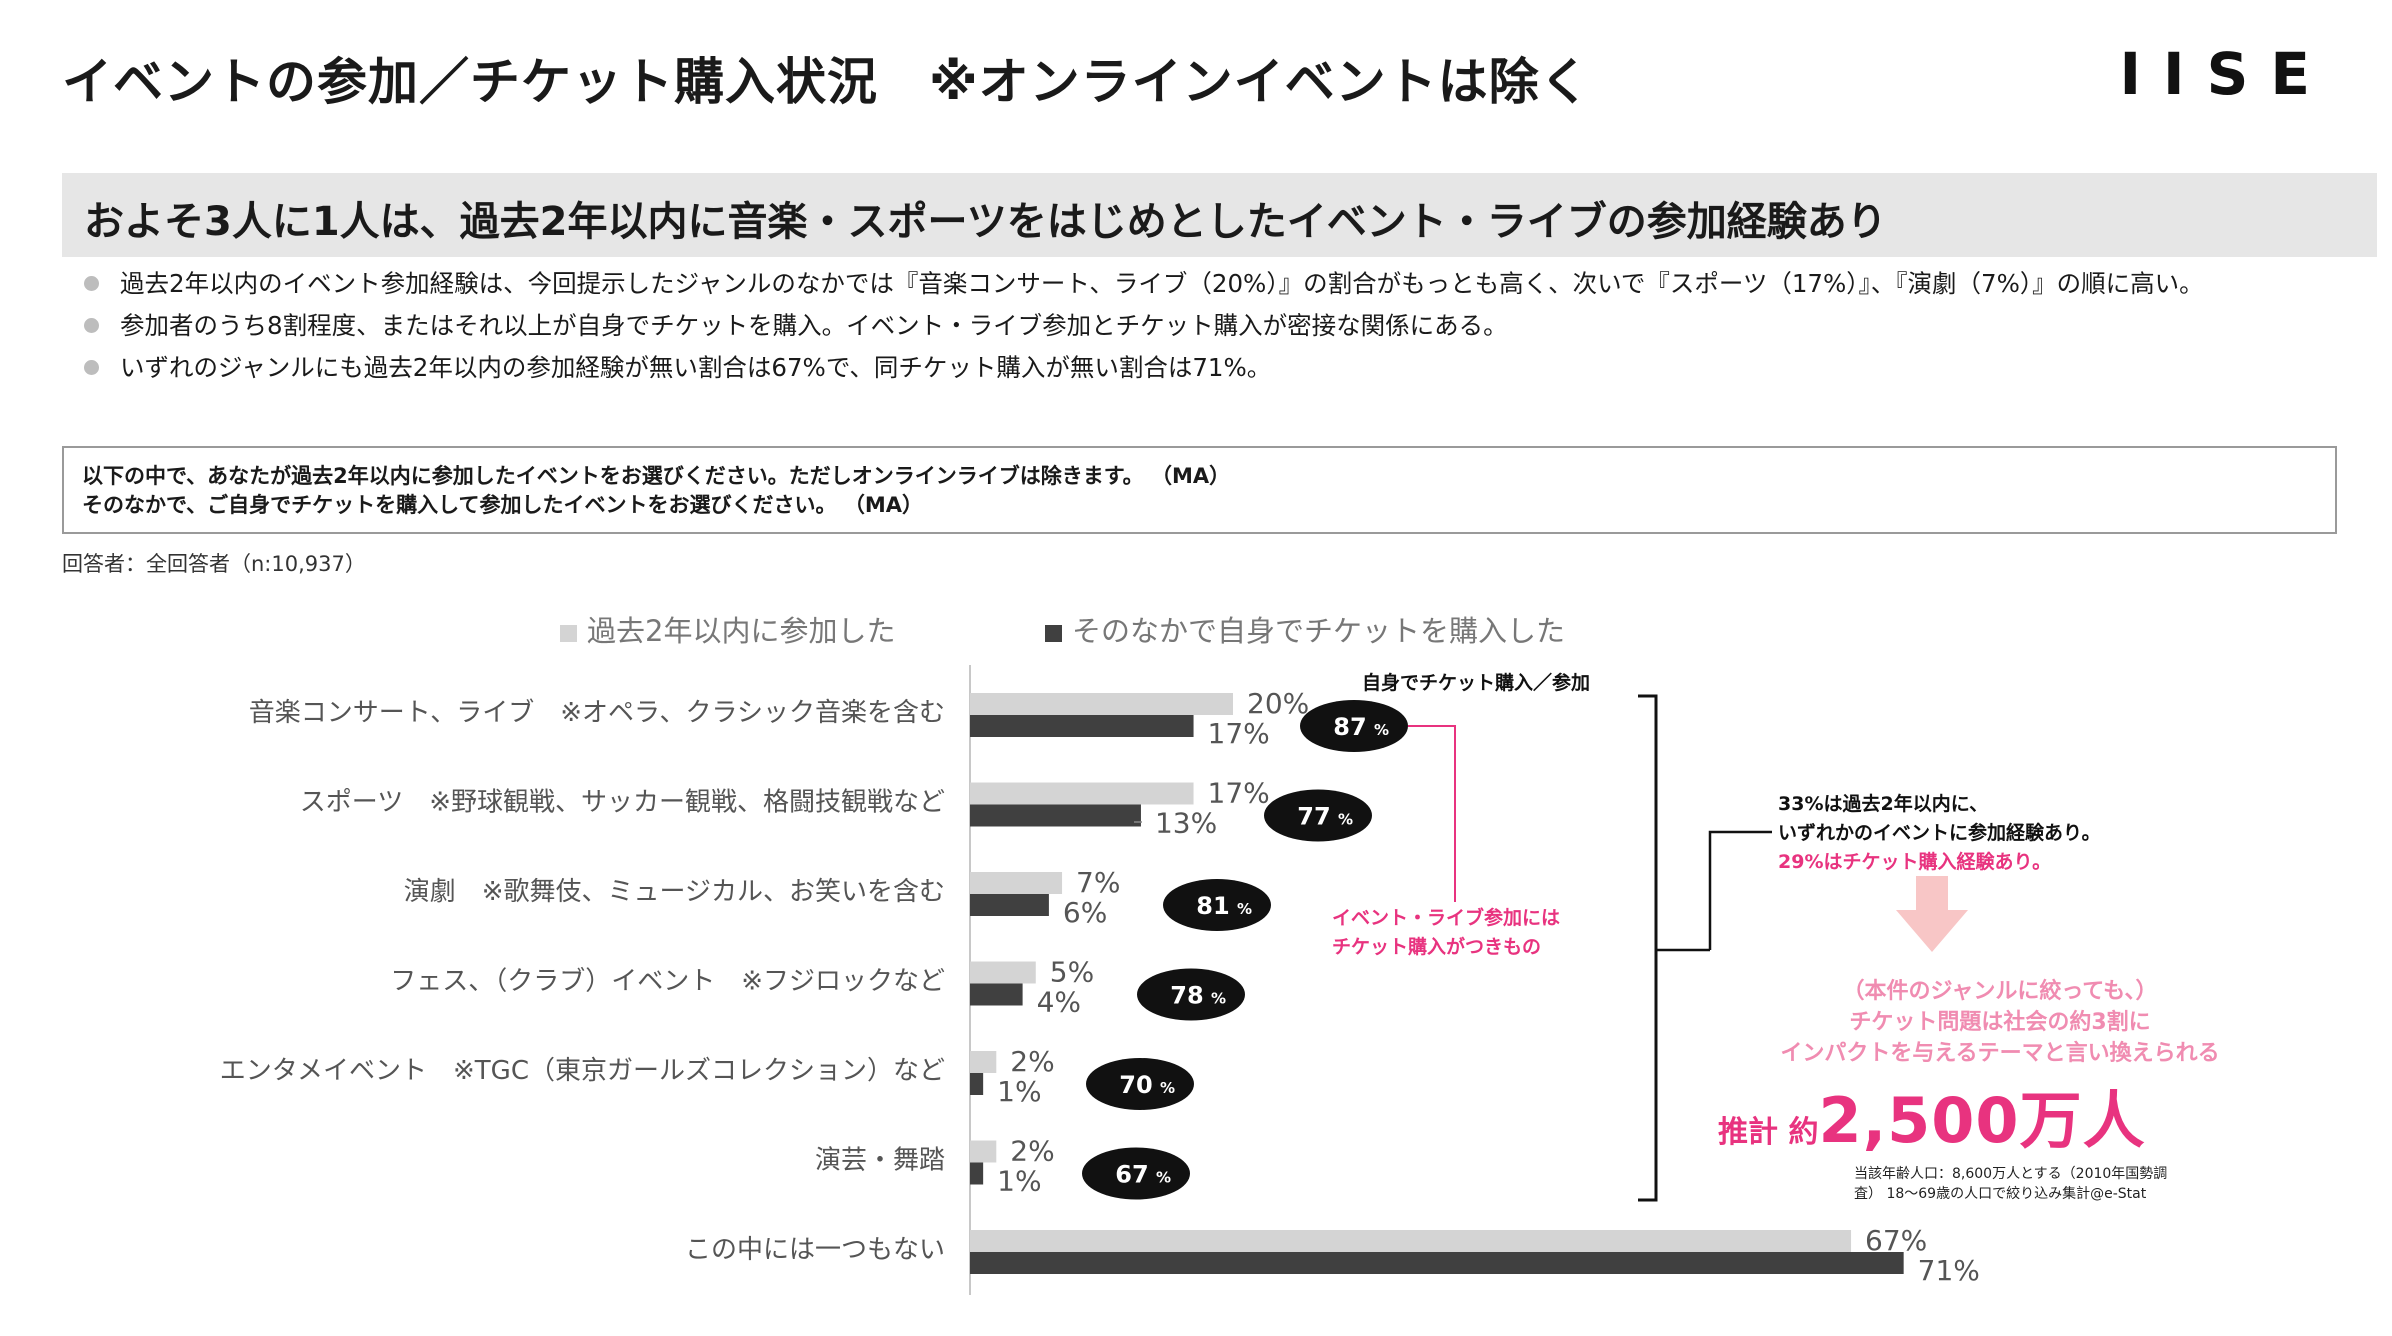 The width and height of the screenshot is (2392, 1336). Describe the element at coordinates (1072, 972) in the screenshot. I see `data-label-participated: 5%` at that location.